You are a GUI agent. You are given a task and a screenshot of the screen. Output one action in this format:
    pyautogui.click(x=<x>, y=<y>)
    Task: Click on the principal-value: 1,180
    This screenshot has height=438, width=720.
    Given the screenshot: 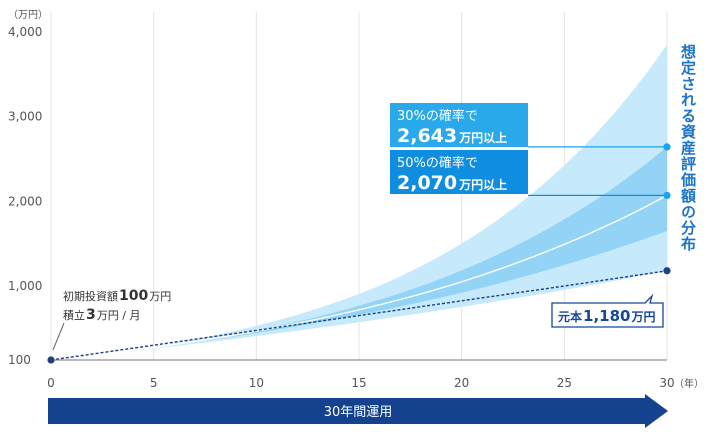 What is the action you would take?
    pyautogui.click(x=606, y=316)
    